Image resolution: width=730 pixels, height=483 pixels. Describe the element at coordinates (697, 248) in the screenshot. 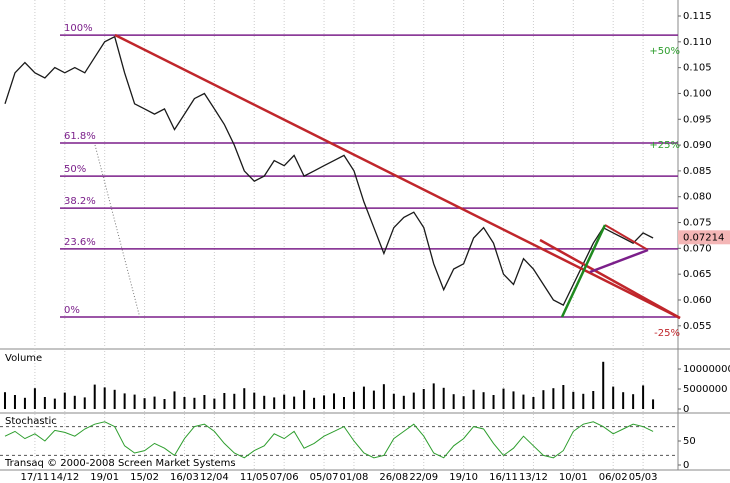

I see `y-tick-label: 0.070` at that location.